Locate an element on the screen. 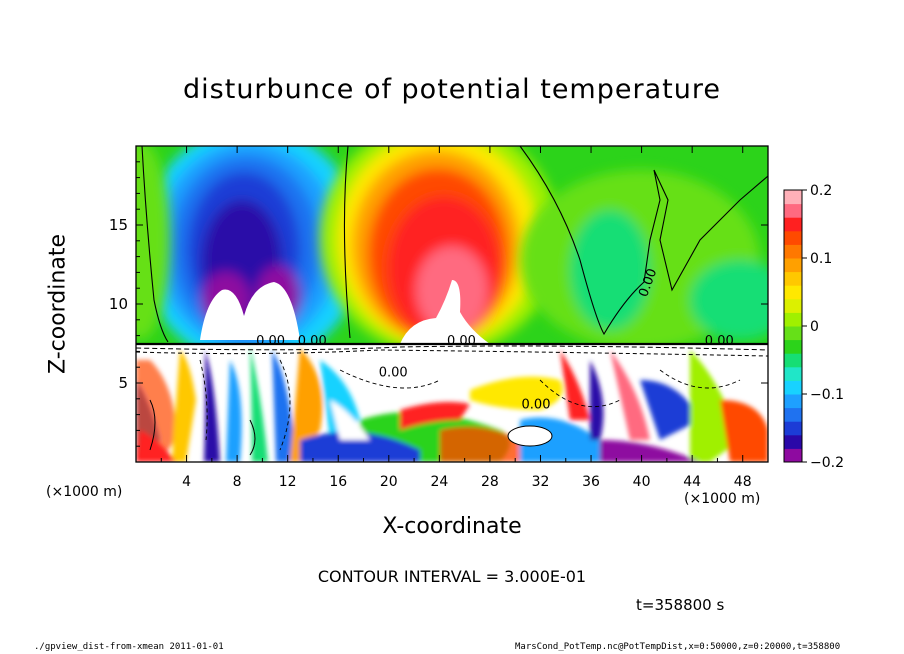  colorbar-tick-label: −0.2 is located at coordinates (827, 463).